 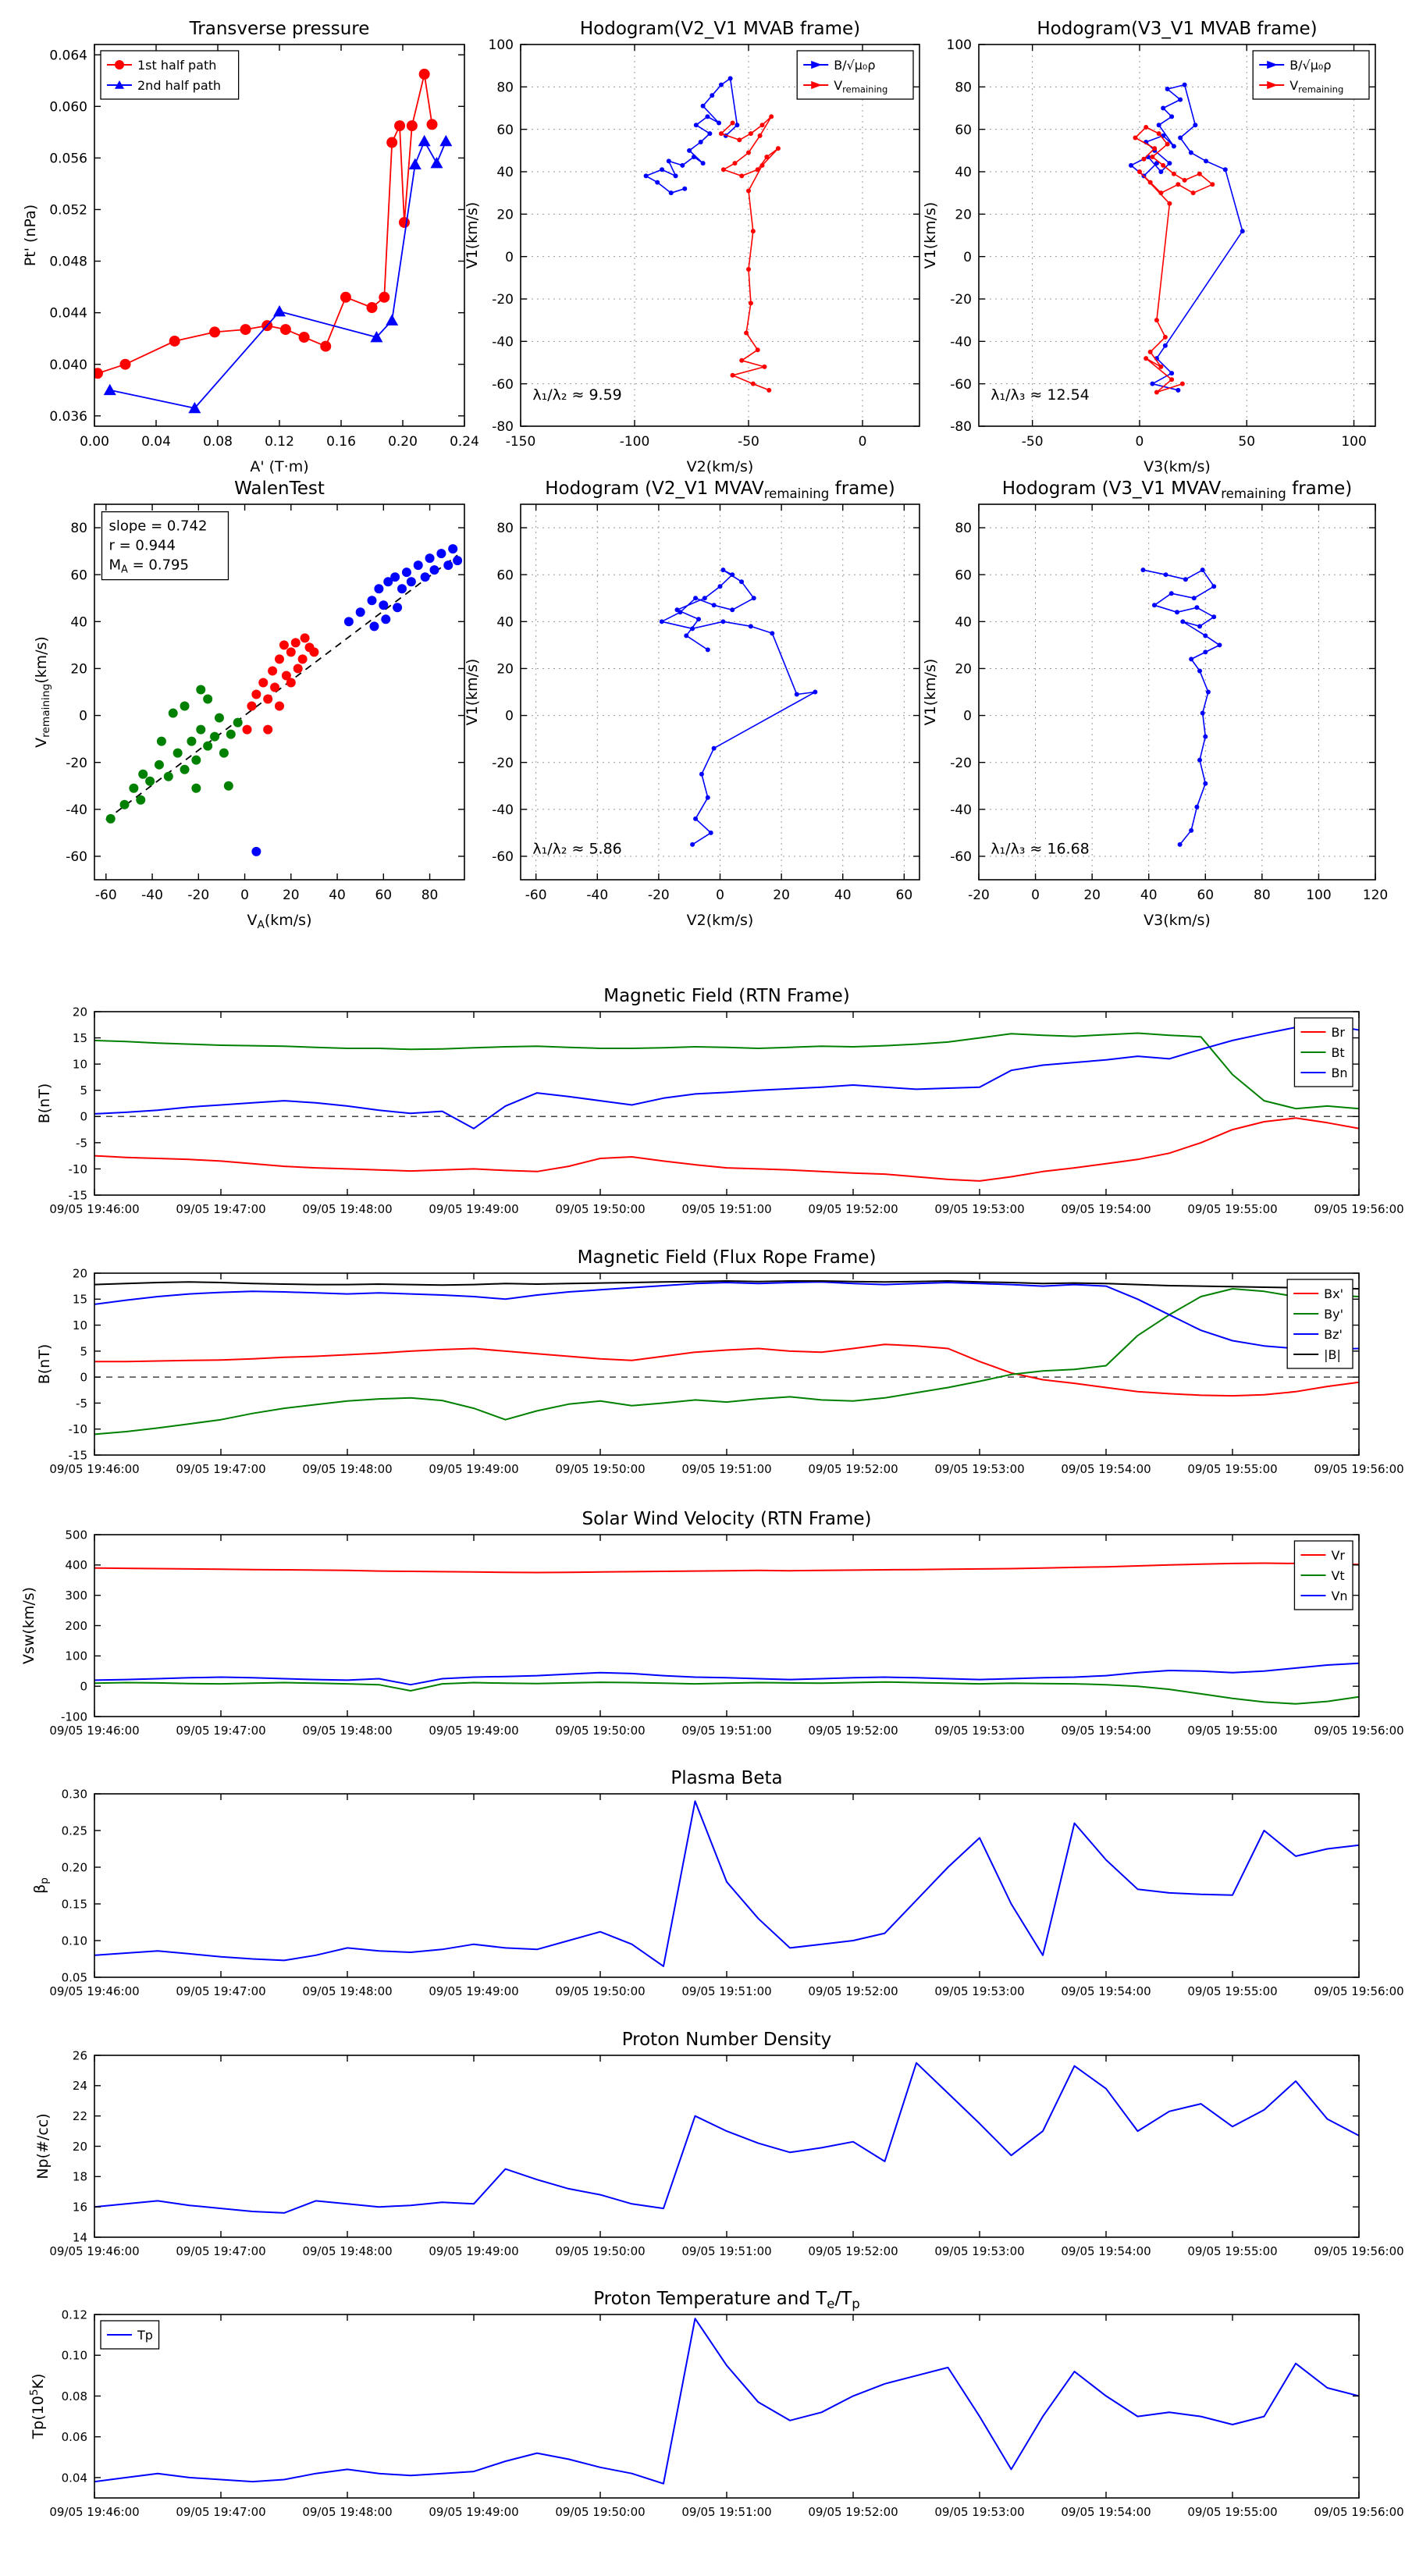 What do you see at coordinates (80, 1038) in the screenshot?
I see `svg-text: 15` at bounding box center [80, 1038].